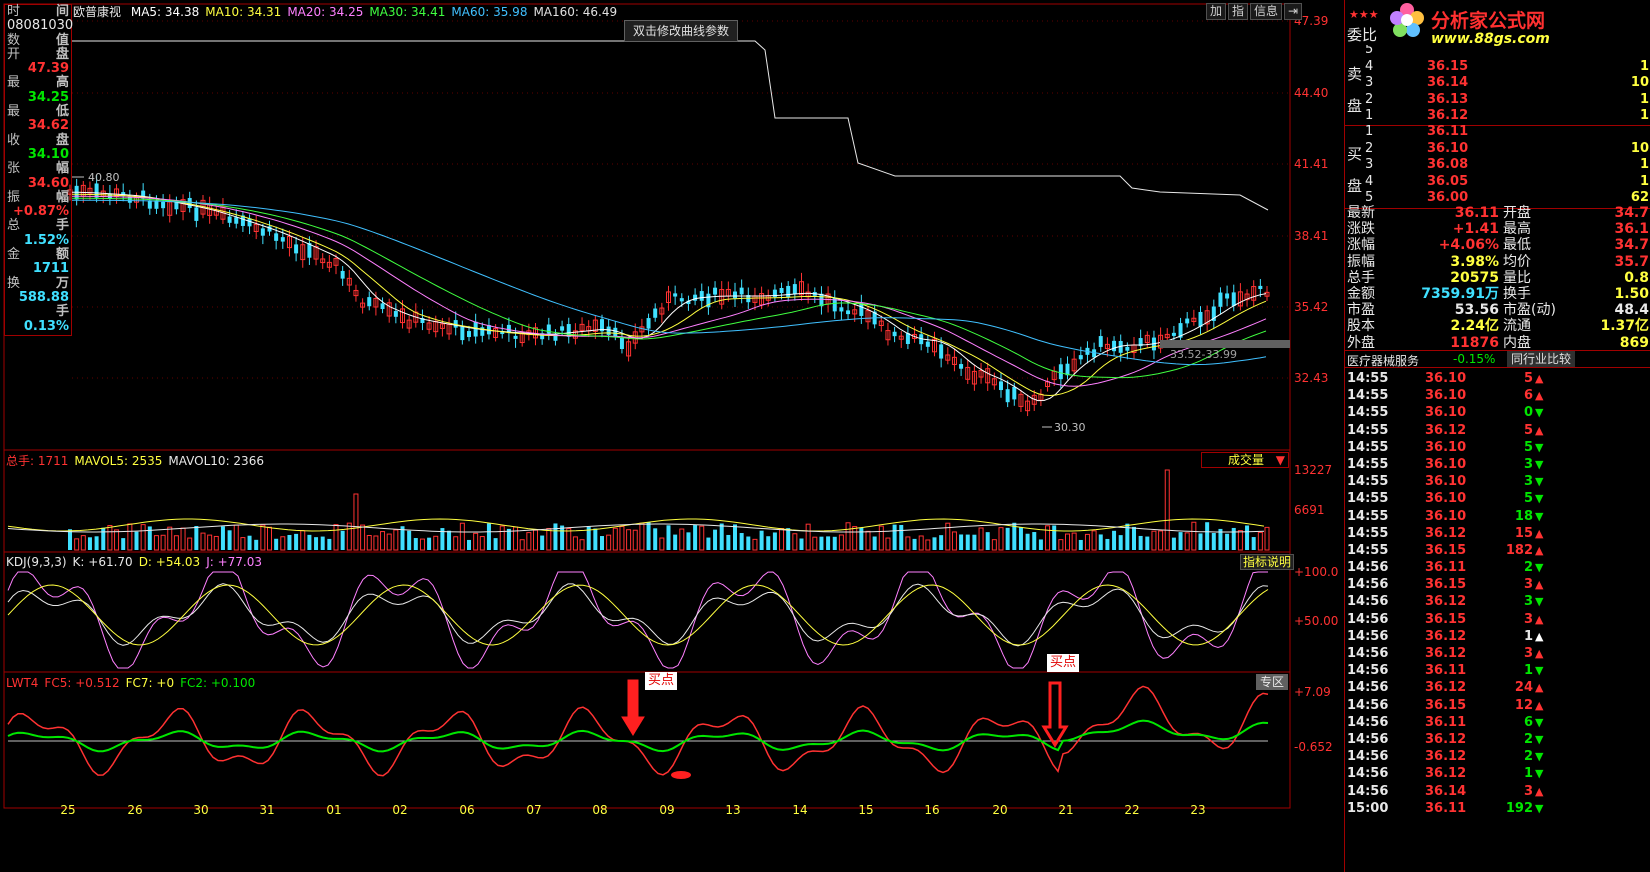 The width and height of the screenshot is (1650, 872). I want to click on tick-price: 36.10, so click(1446, 464).